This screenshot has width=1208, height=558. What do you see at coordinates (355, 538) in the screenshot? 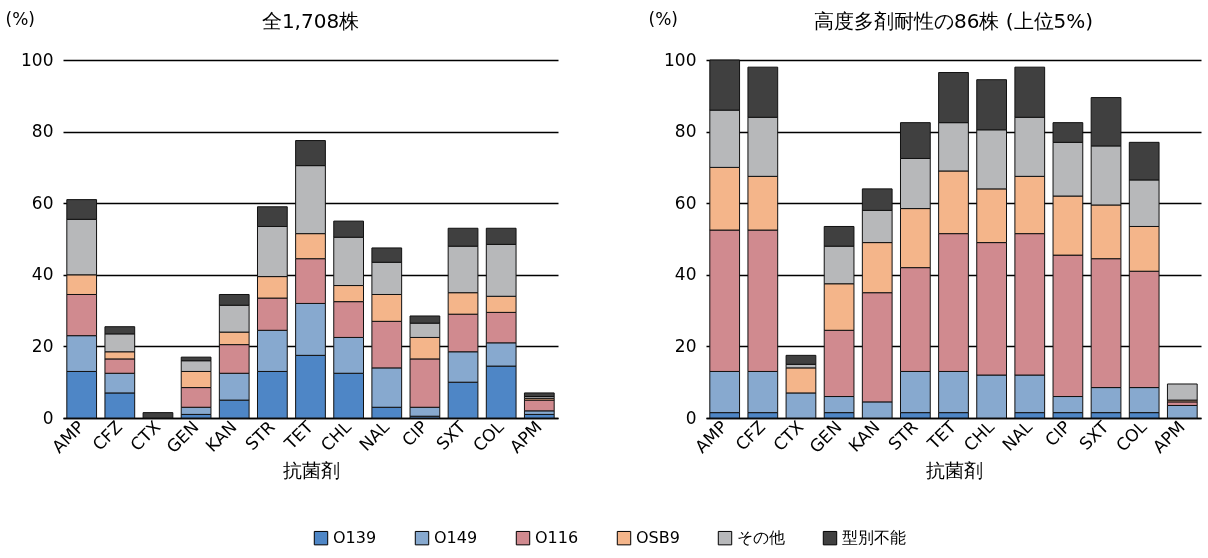
I see `legend-label: O139` at bounding box center [355, 538].